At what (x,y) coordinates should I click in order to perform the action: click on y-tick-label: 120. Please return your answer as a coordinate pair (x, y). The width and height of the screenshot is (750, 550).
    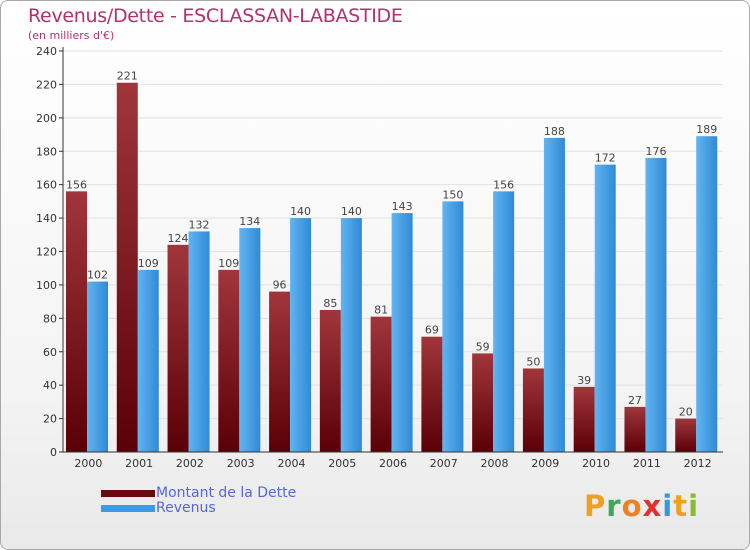
    Looking at the image, I should click on (46, 252).